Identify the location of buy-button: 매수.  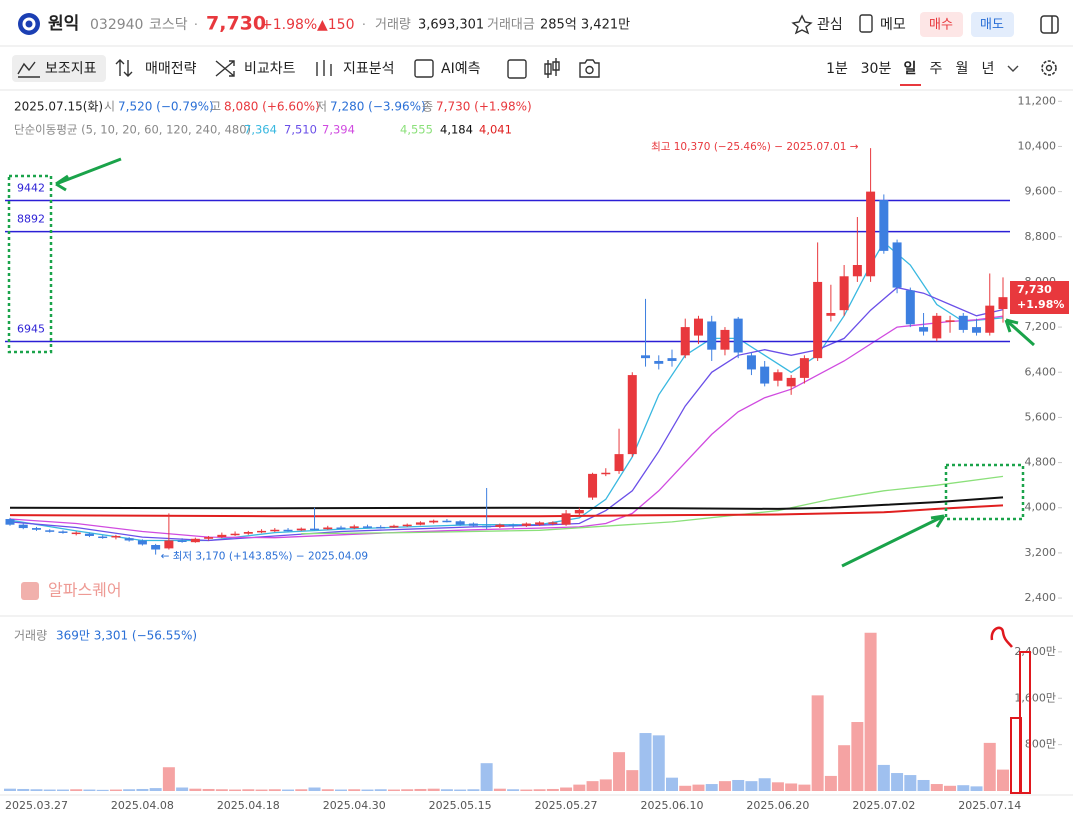
(941, 24).